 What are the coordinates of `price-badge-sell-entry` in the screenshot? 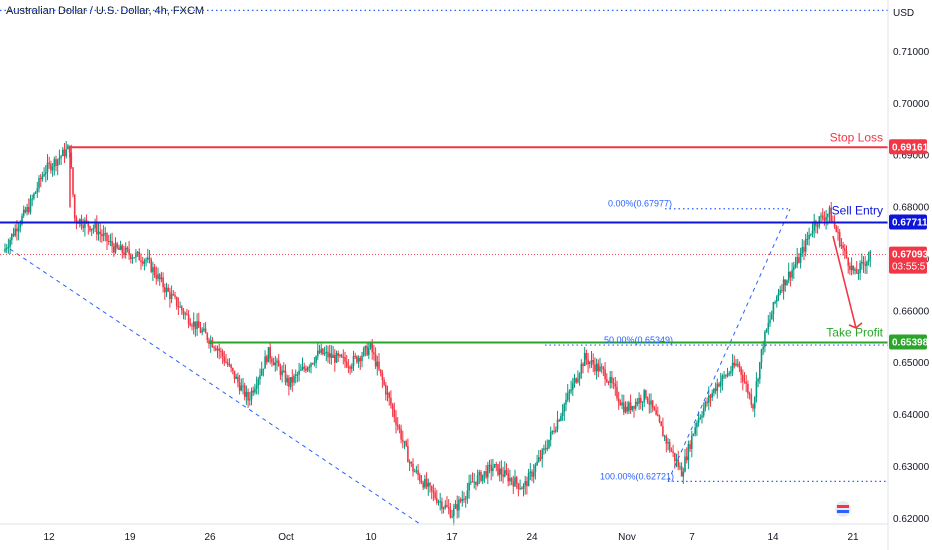 It's located at (908, 222).